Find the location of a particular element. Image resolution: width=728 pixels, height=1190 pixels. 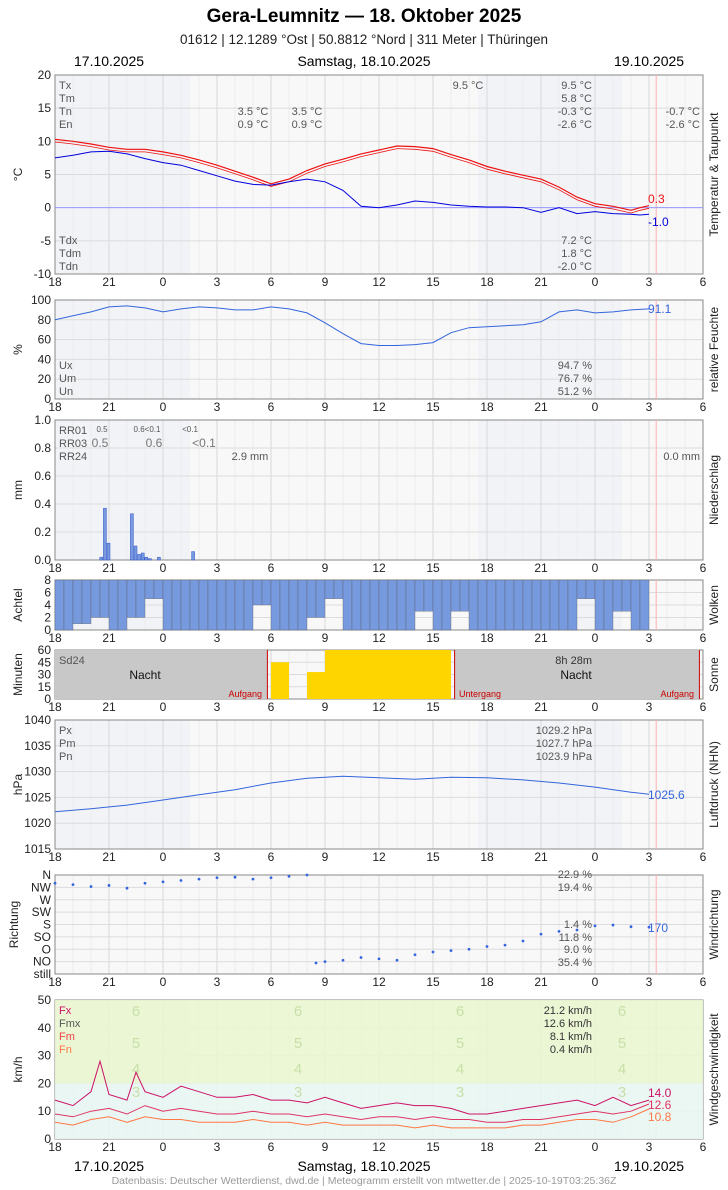

temperature-y-tick: 5 is located at coordinates (47, 175).